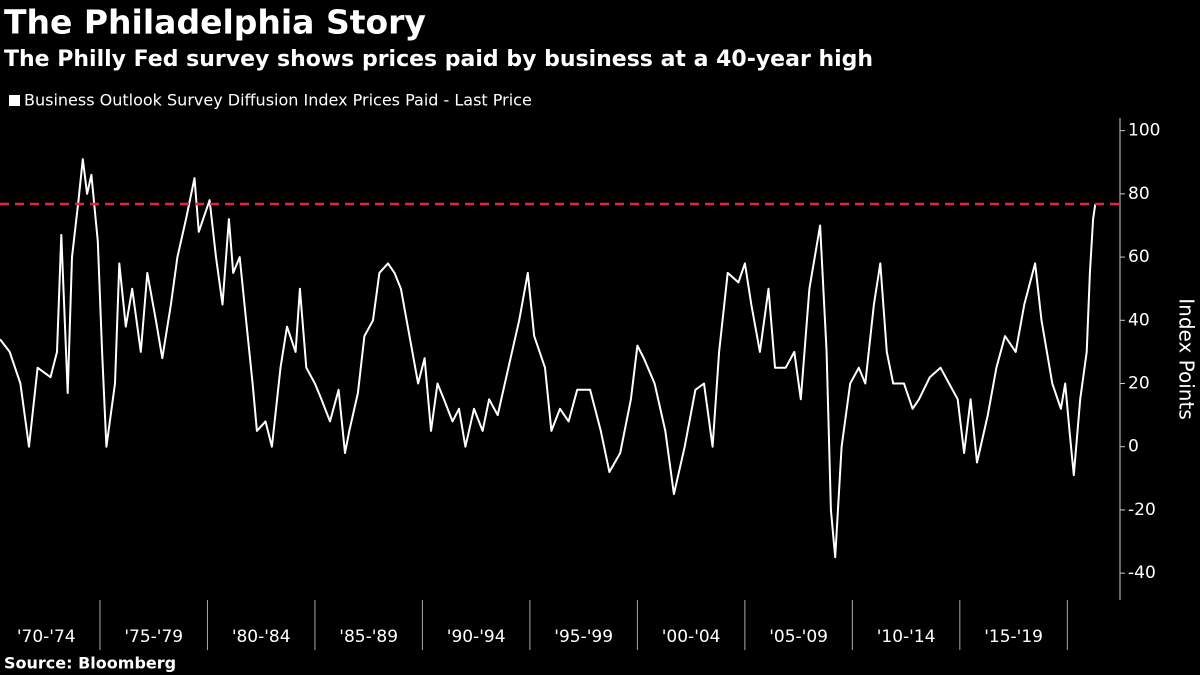 This screenshot has height=675, width=1200. What do you see at coordinates (1144, 131) in the screenshot?
I see `y-tick-label: 100` at bounding box center [1144, 131].